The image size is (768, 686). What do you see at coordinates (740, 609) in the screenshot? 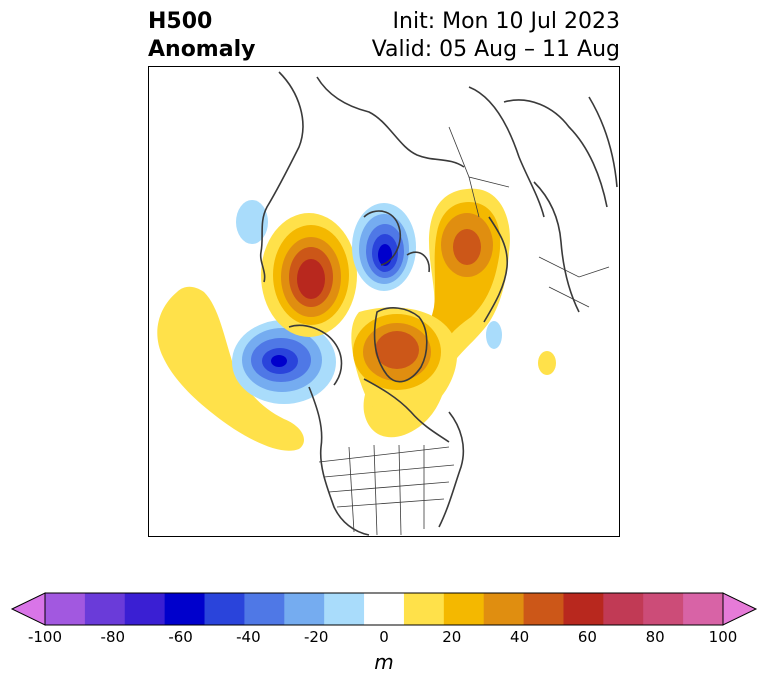
I see `colorbar-arrow-right` at bounding box center [740, 609].